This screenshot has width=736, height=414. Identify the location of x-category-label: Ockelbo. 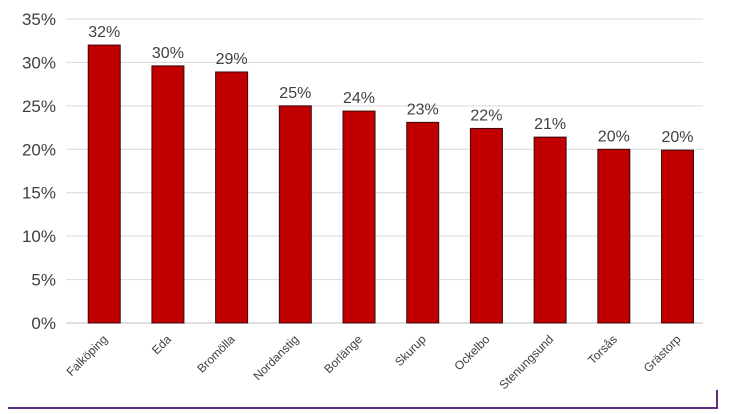
(472, 352).